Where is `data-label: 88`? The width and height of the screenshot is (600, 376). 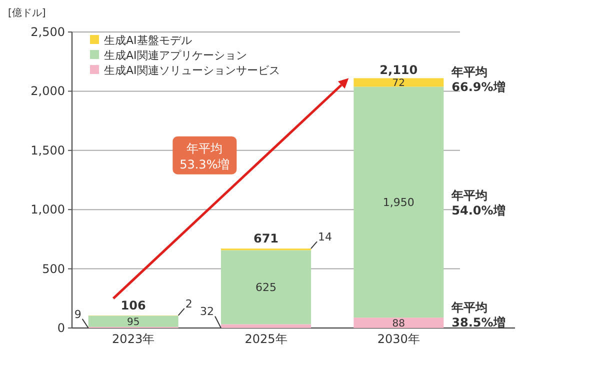
data-label: 88 is located at coordinates (399, 324).